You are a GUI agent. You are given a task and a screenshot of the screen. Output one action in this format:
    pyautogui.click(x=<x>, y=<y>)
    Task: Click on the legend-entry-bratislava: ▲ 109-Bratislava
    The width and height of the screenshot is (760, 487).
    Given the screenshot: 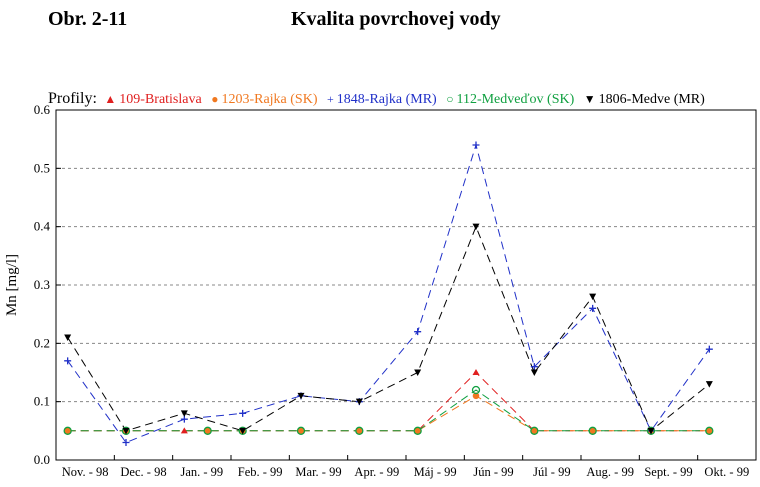 What is the action you would take?
    pyautogui.click(x=154, y=99)
    